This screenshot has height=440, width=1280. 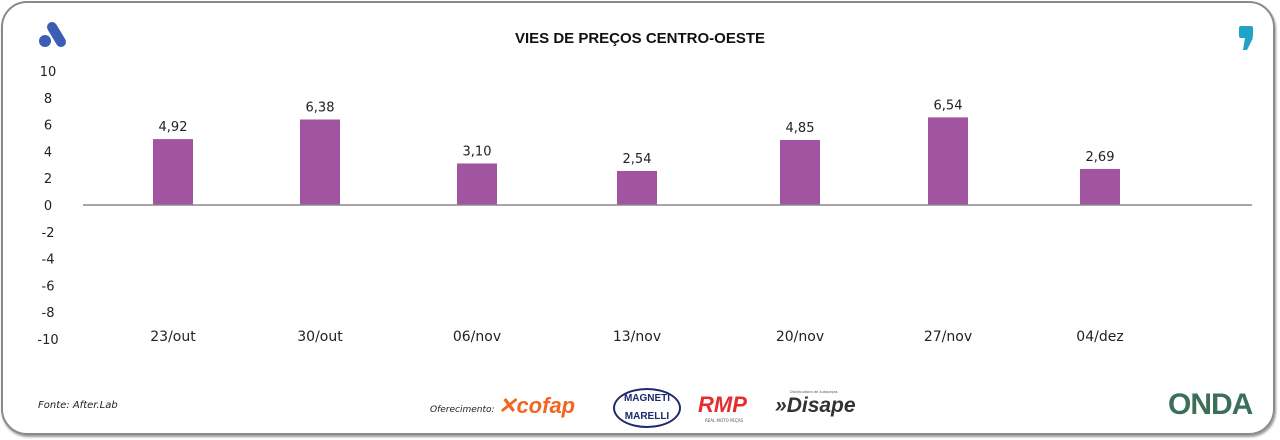 I want to click on data-label: 2,54, so click(x=637, y=159).